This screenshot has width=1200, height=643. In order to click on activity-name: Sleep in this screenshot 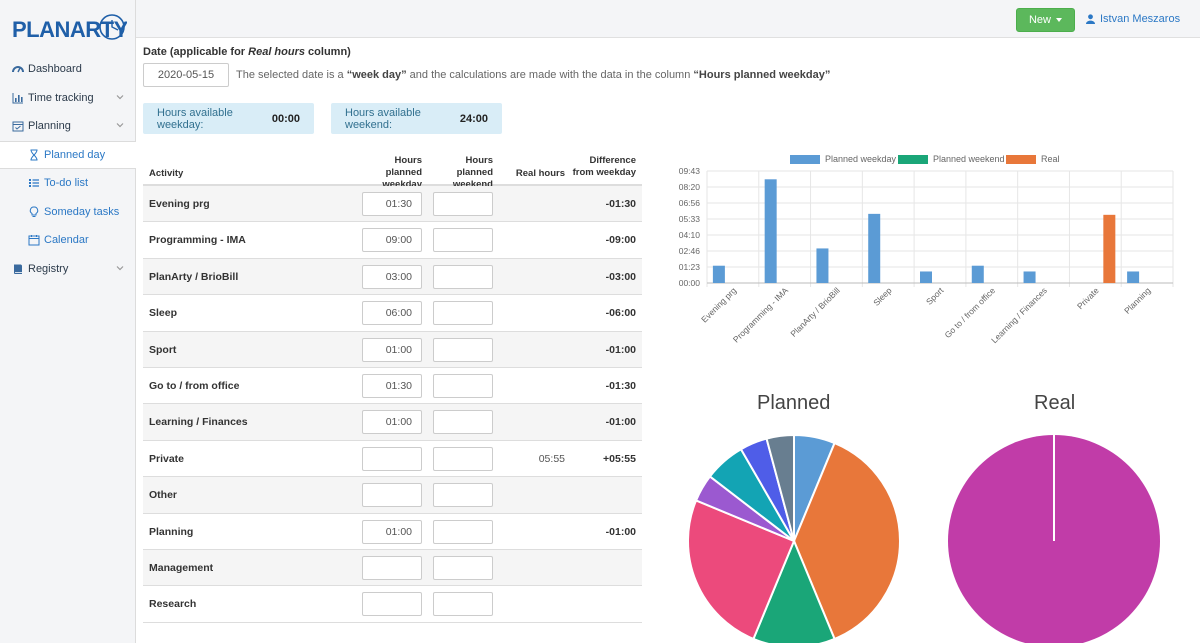, I will do `click(163, 313)`.